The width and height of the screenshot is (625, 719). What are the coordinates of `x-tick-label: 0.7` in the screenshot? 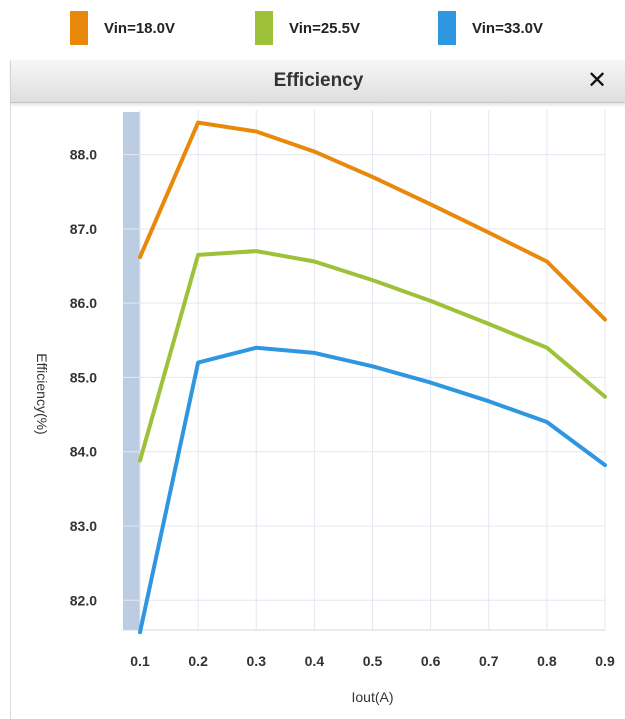 It's located at (489, 661).